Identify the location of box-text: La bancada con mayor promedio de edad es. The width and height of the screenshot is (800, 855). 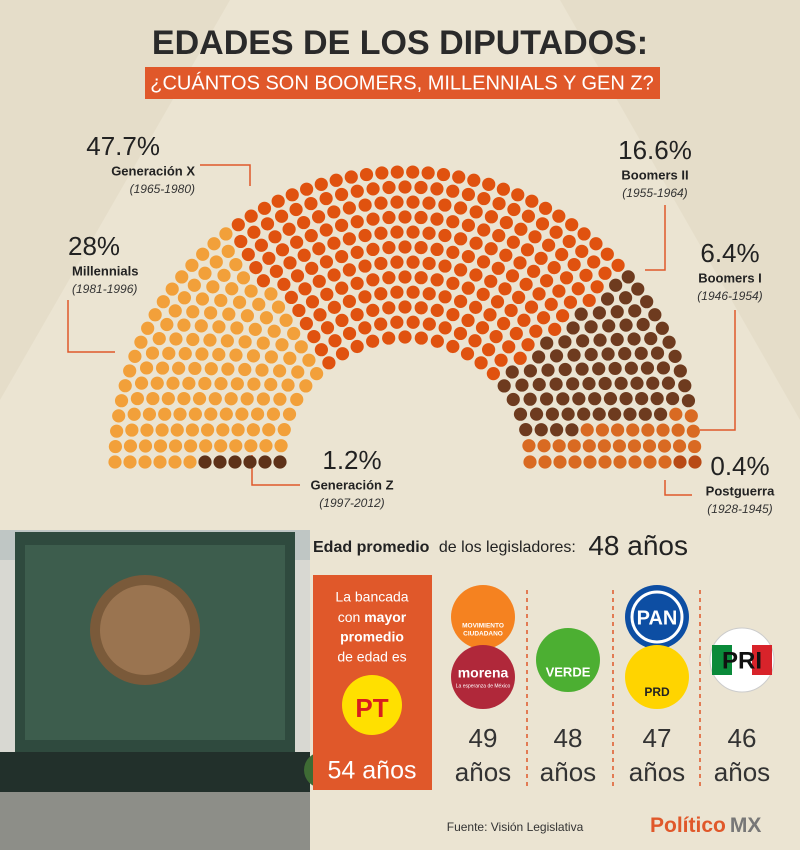
(371, 627).